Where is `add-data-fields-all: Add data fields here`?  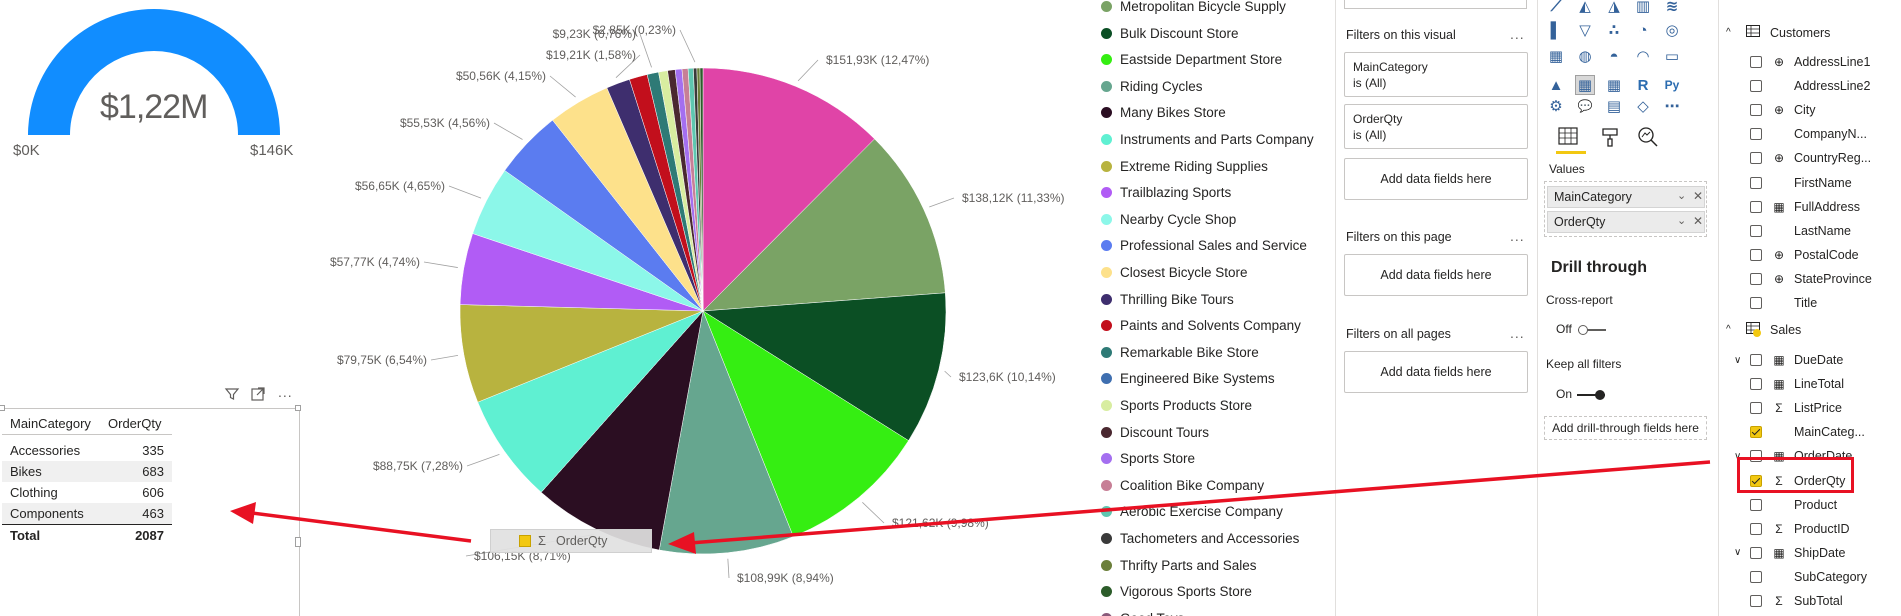
add-data-fields-all: Add data fields here is located at coordinates (1436, 372).